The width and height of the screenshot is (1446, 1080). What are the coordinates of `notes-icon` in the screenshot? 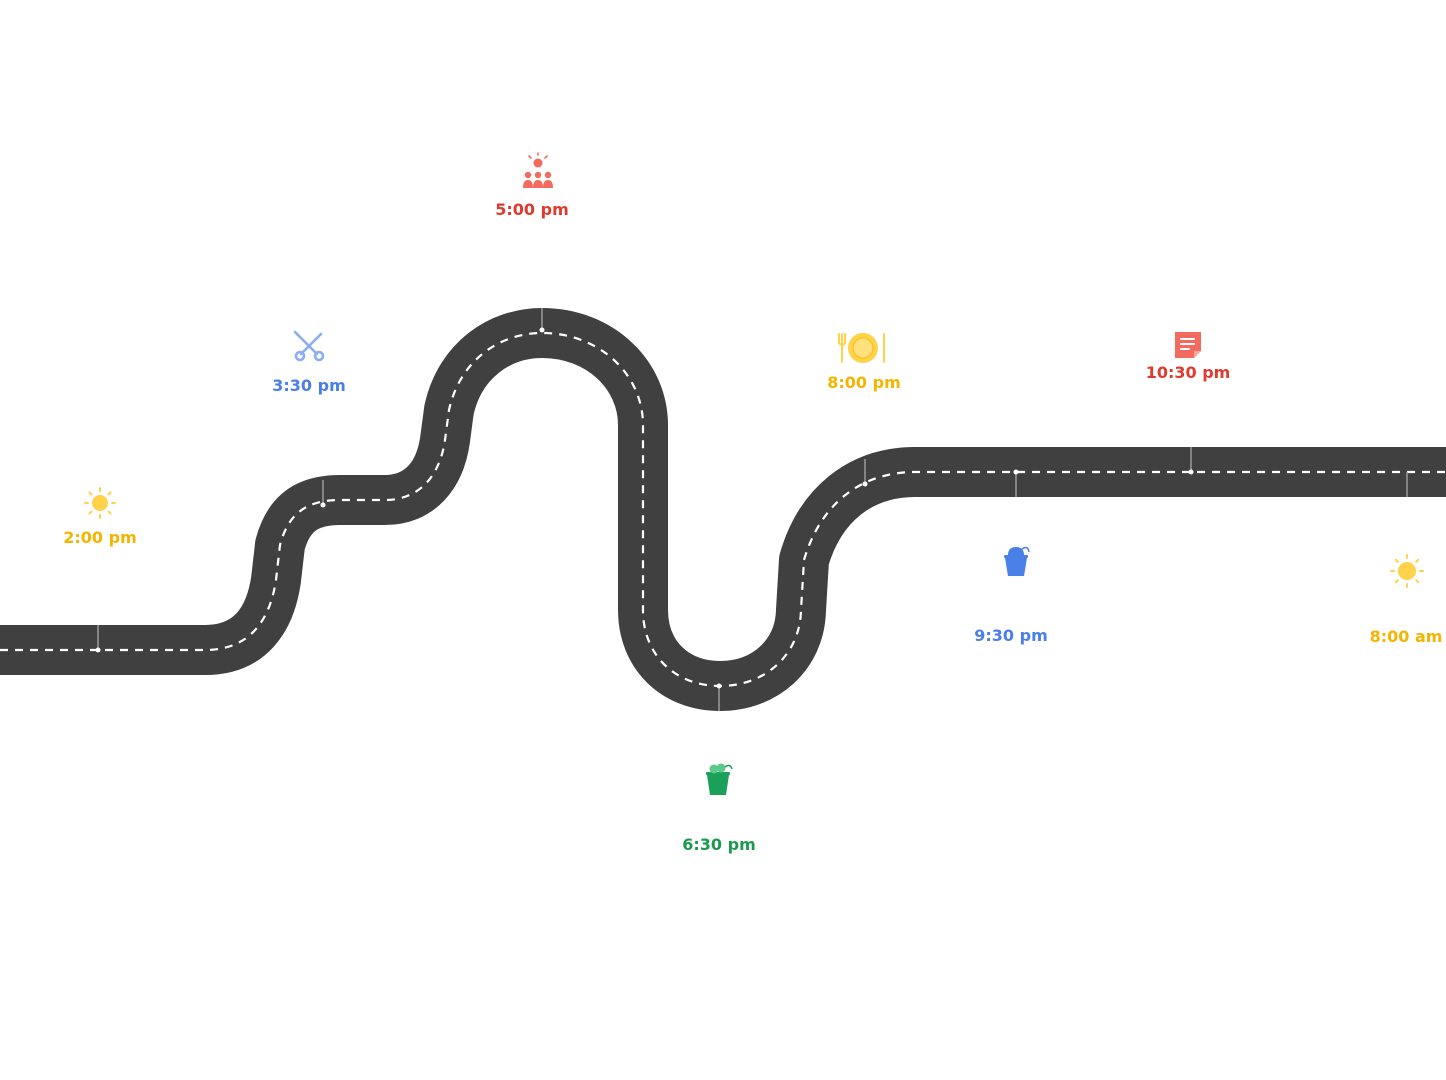 It's located at (1188, 345).